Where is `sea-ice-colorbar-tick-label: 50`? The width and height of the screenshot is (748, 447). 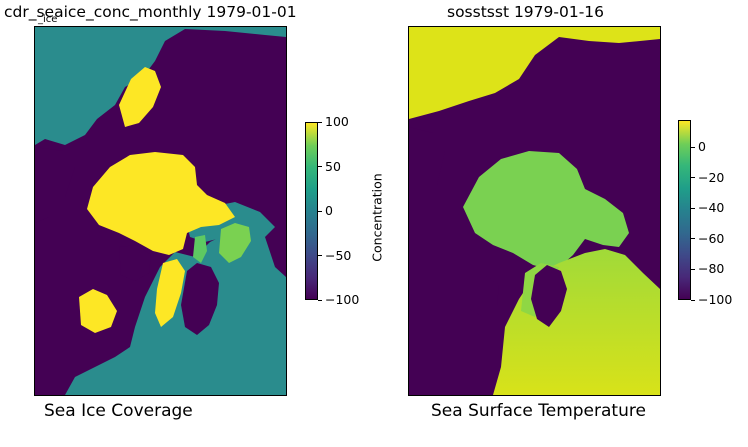 sea-ice-colorbar-tick-label: 50 is located at coordinates (333, 166).